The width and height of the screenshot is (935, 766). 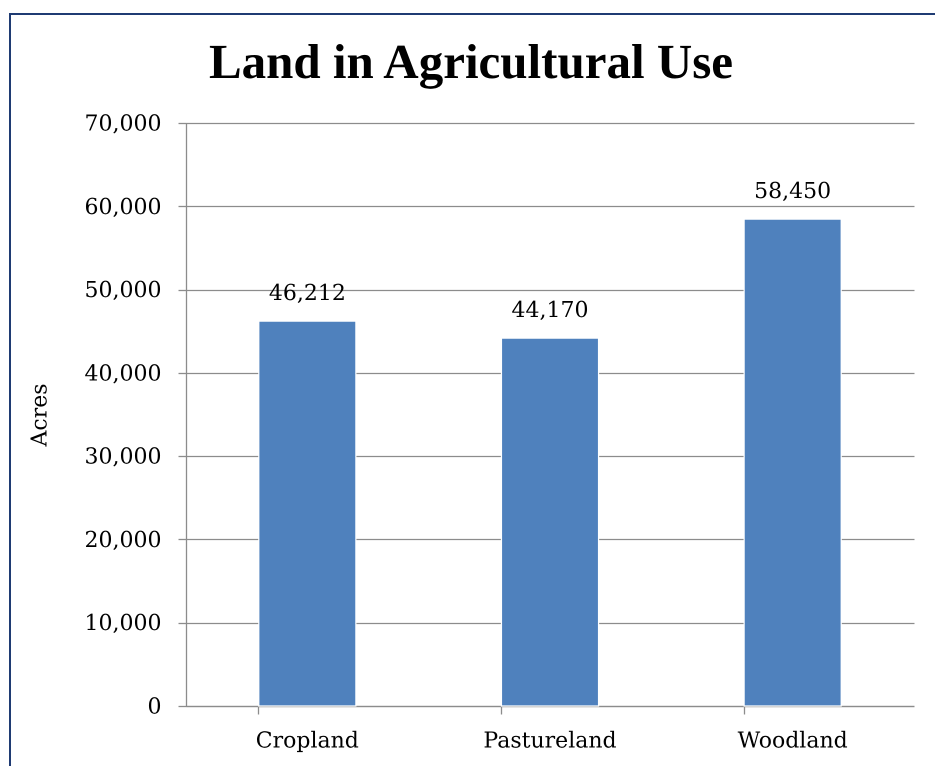 What do you see at coordinates (123, 457) in the screenshot?
I see `y-tick-label: 30,000` at bounding box center [123, 457].